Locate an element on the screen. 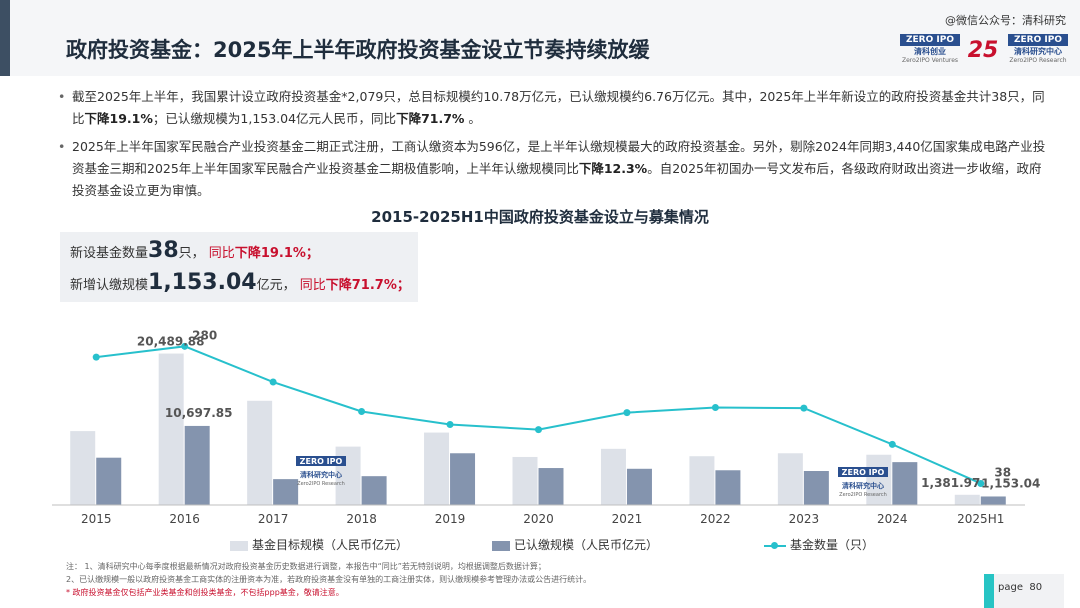  title-accent-bar is located at coordinates (5, 38).